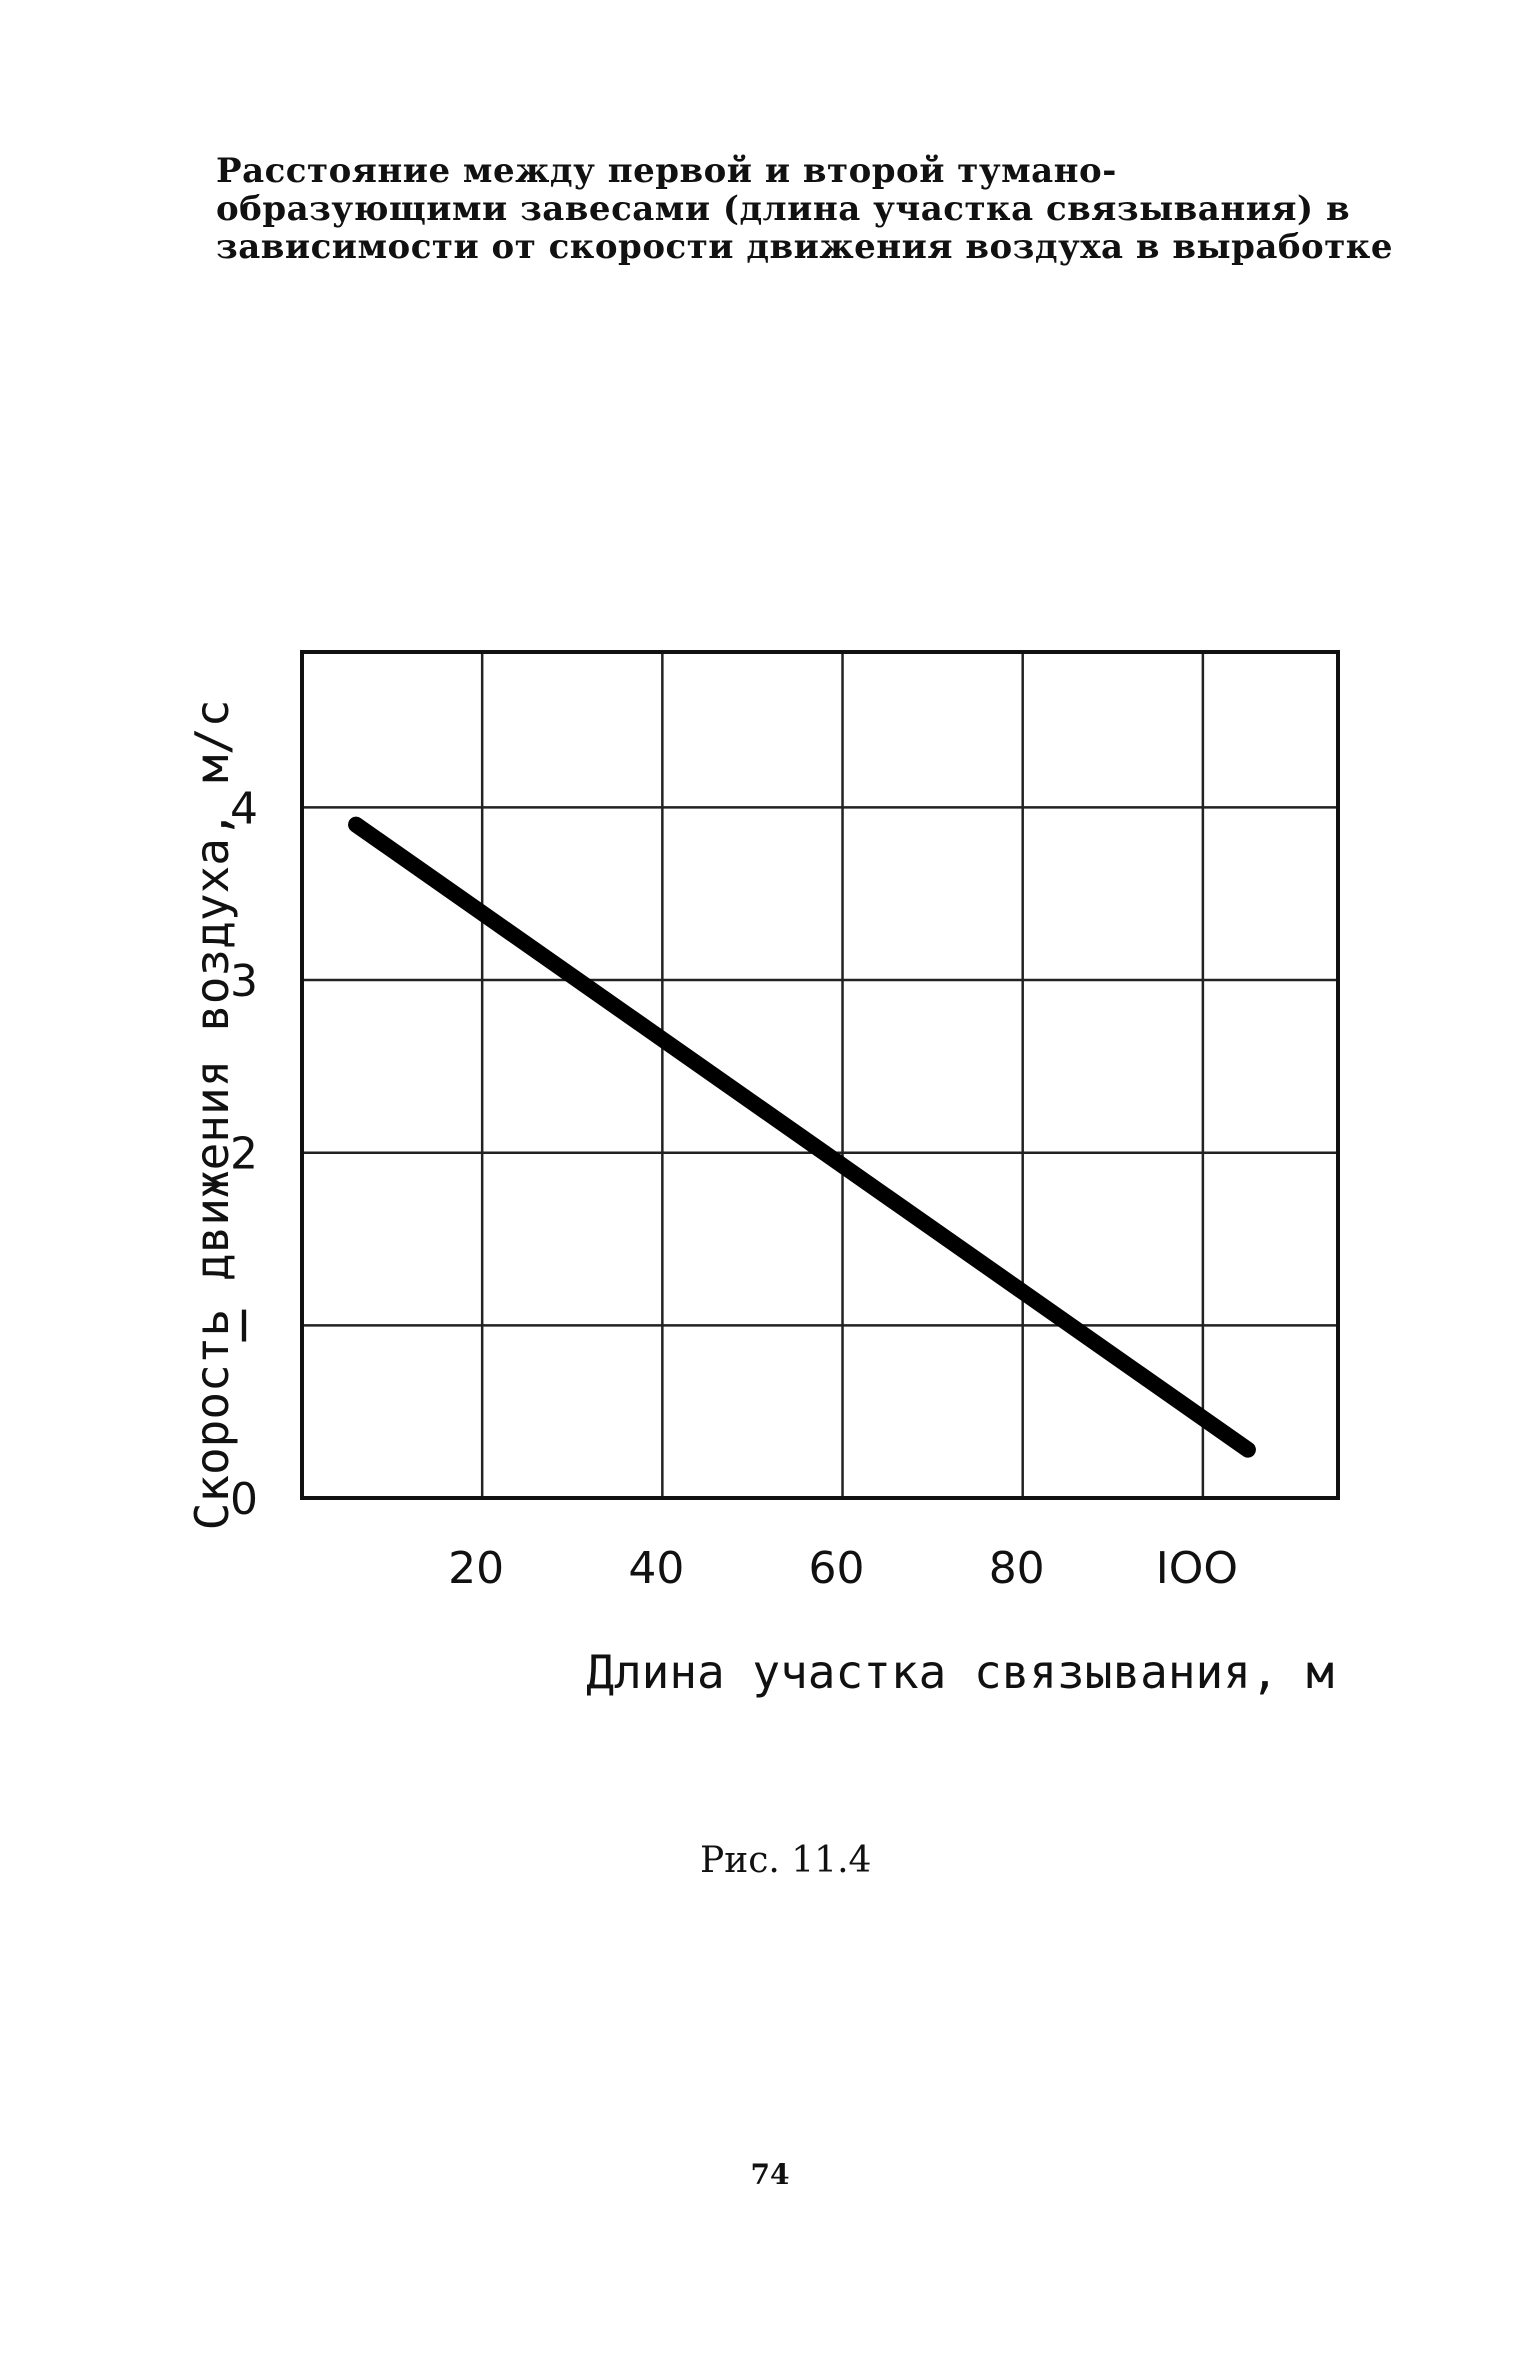 The height and width of the screenshot is (2365, 1540). I want to click on page-number: 74, so click(770, 2174).